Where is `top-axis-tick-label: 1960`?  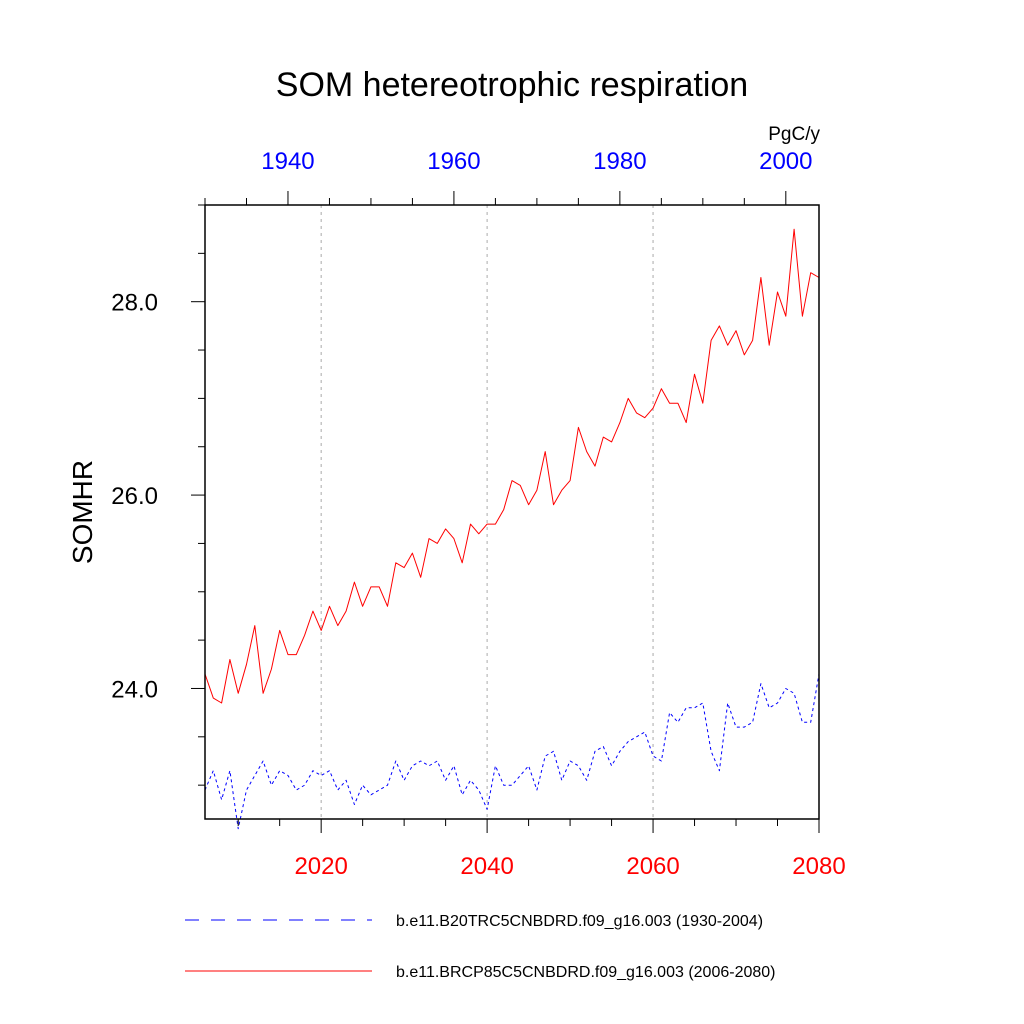 top-axis-tick-label: 1960 is located at coordinates (453, 161).